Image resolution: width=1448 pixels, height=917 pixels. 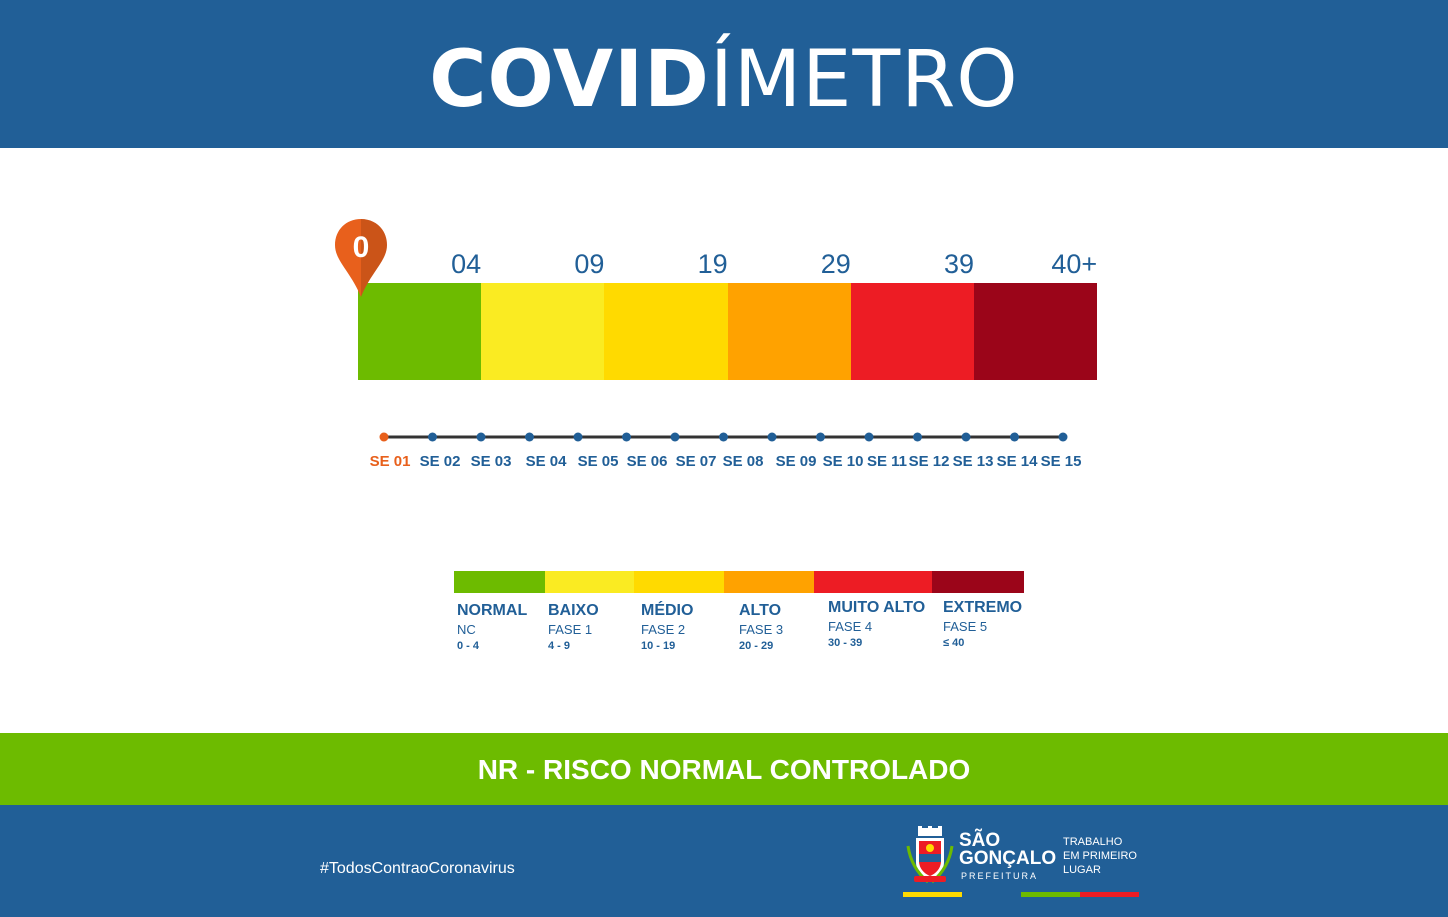 I want to click on city-name: SÃO GONÇALO, so click(x=1008, y=849).